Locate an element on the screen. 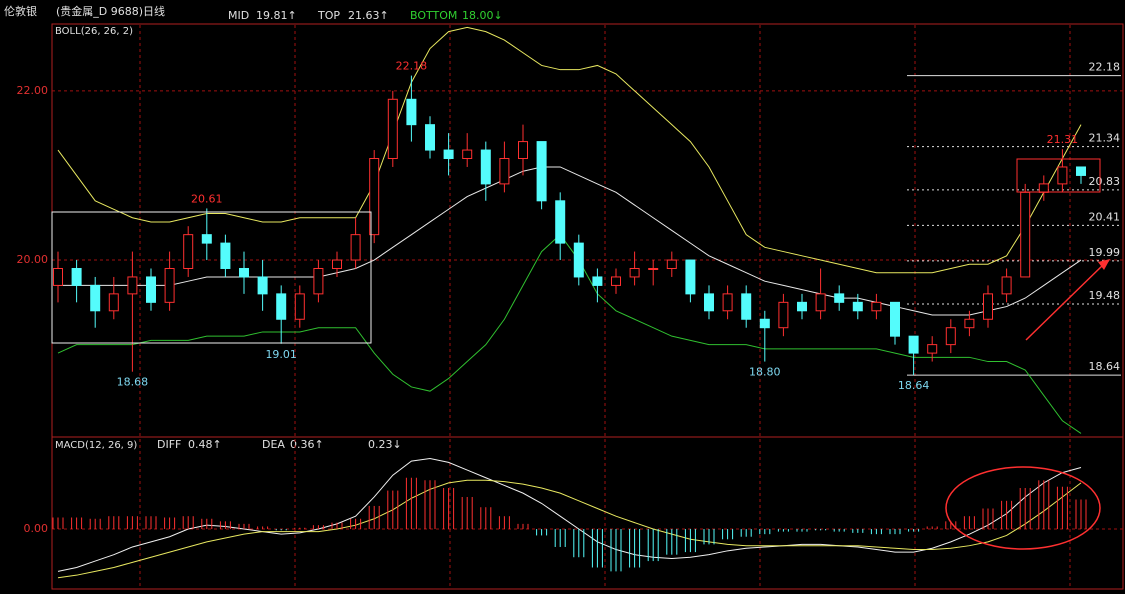 The image size is (1125, 594). level-label: 21.34 is located at coordinates (1105, 138).